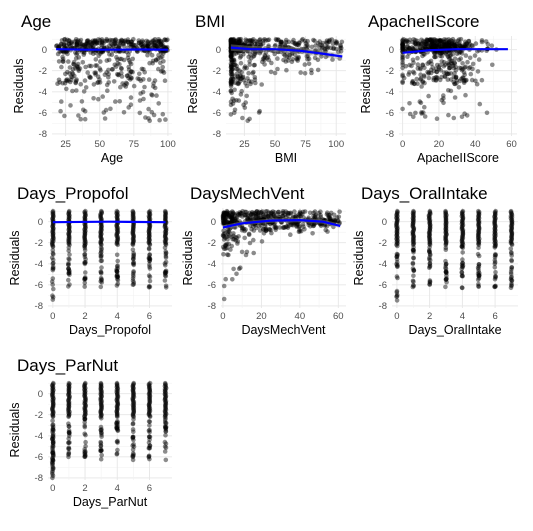  I want to click on y-tick-label: -4, so click(39, 264).